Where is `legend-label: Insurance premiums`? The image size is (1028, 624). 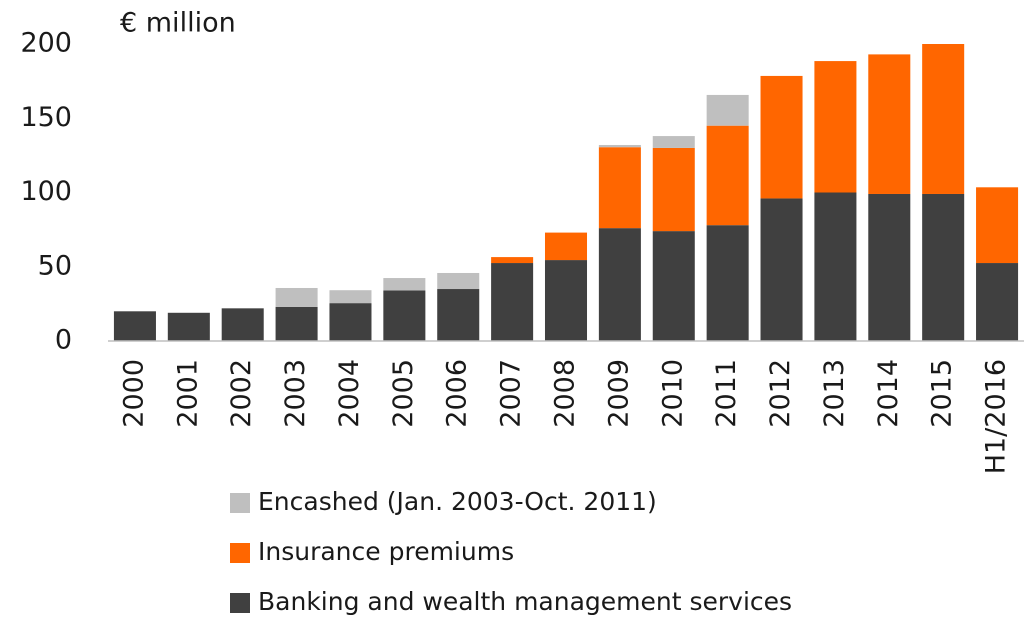
legend-label: Insurance premiums is located at coordinates (386, 551).